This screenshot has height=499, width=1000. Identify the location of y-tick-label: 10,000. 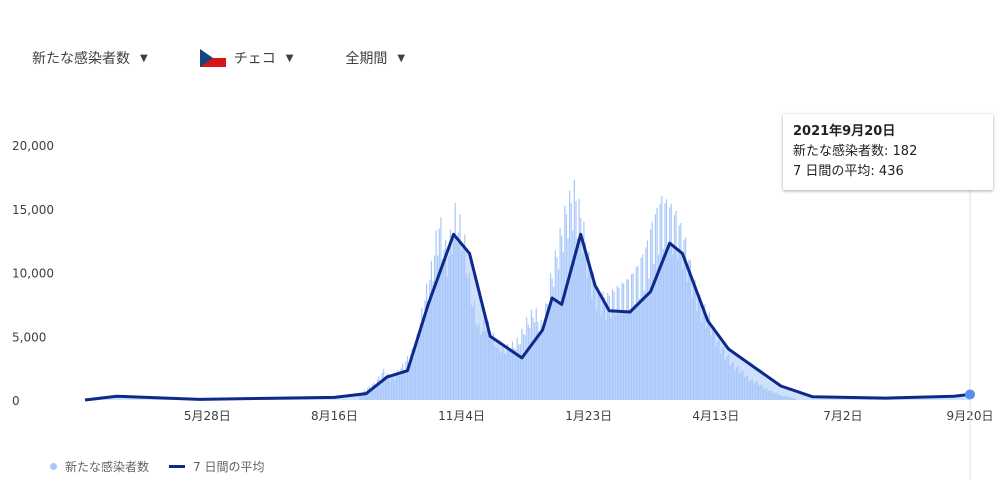
(33, 274).